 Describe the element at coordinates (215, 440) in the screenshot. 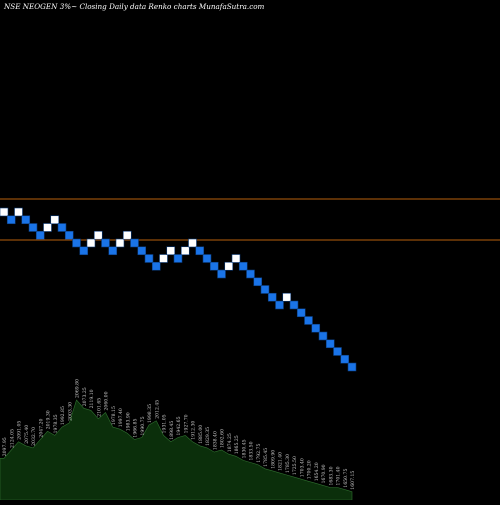

I see `volume-label: 1838.40` at that location.